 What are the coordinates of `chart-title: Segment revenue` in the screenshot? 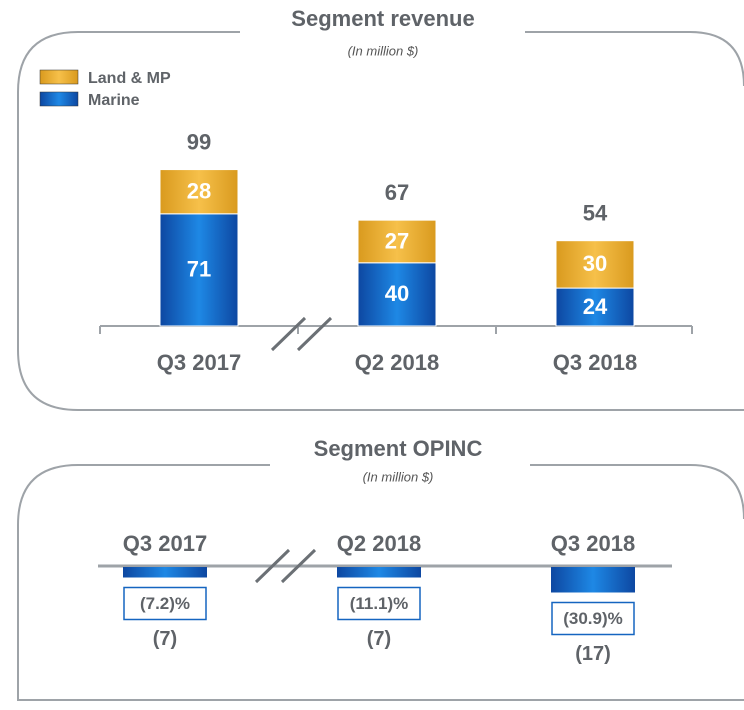 It's located at (382, 18).